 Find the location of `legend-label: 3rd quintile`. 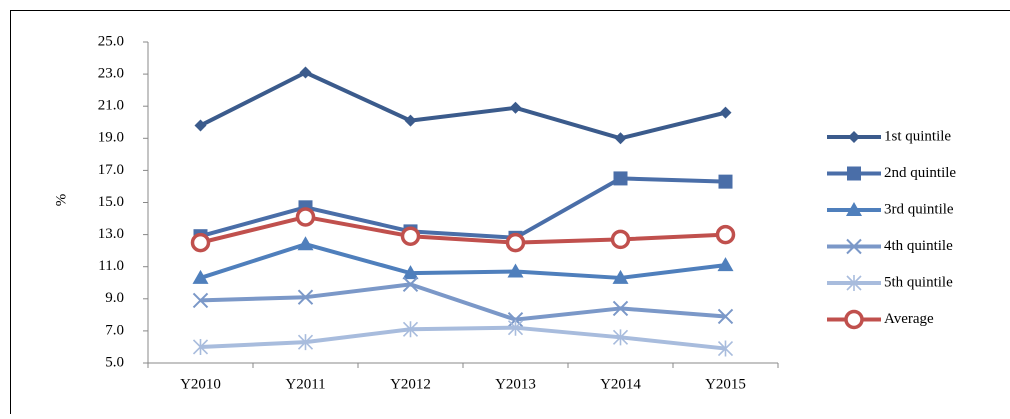

legend-label: 3rd quintile is located at coordinates (919, 209).